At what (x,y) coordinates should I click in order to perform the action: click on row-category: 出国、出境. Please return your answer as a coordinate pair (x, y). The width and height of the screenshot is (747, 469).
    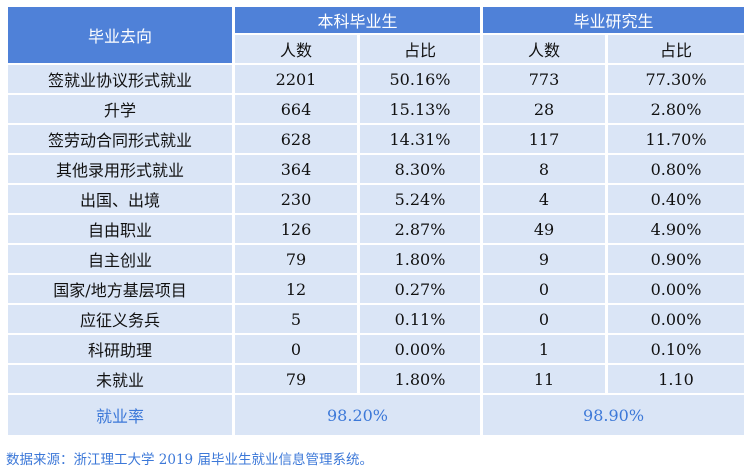
    Looking at the image, I should click on (120, 199).